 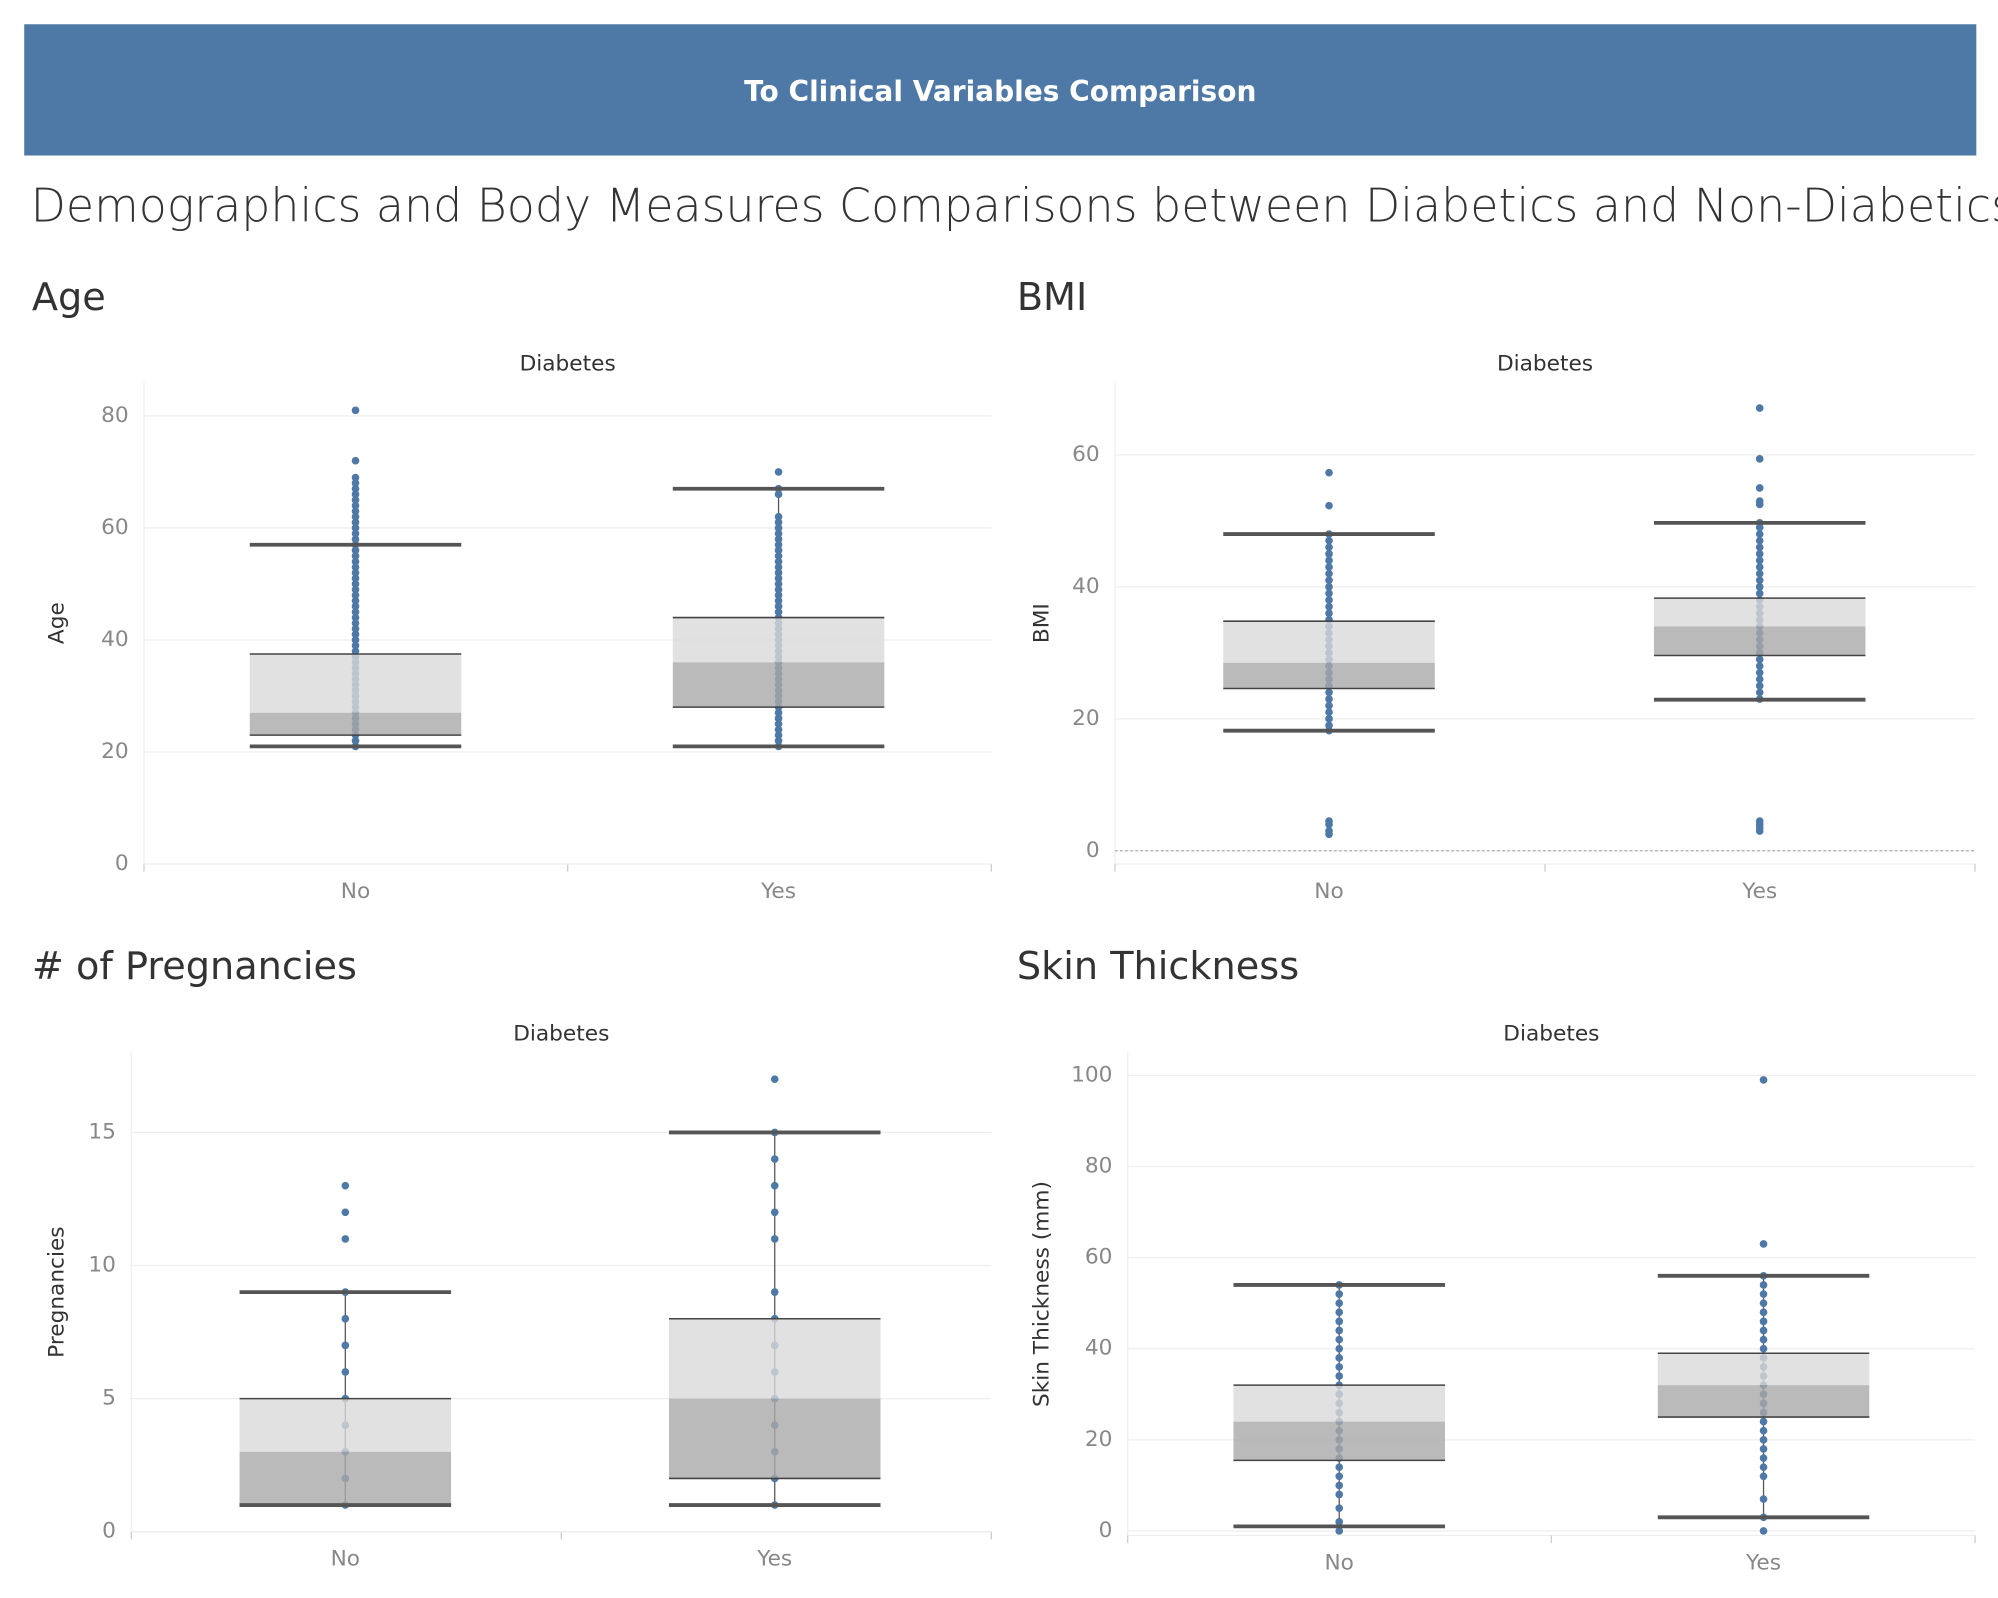 I want to click on y-tick-label: 80, so click(x=115, y=415).